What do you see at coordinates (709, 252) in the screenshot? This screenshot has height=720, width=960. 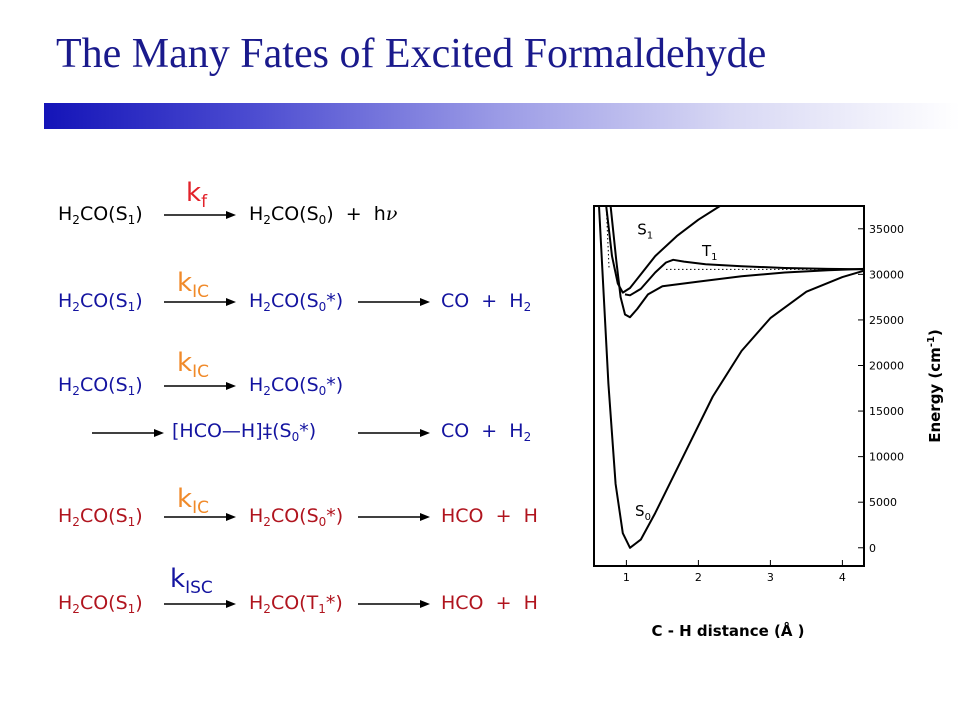 I see `state-label-t1: T1` at bounding box center [709, 252].